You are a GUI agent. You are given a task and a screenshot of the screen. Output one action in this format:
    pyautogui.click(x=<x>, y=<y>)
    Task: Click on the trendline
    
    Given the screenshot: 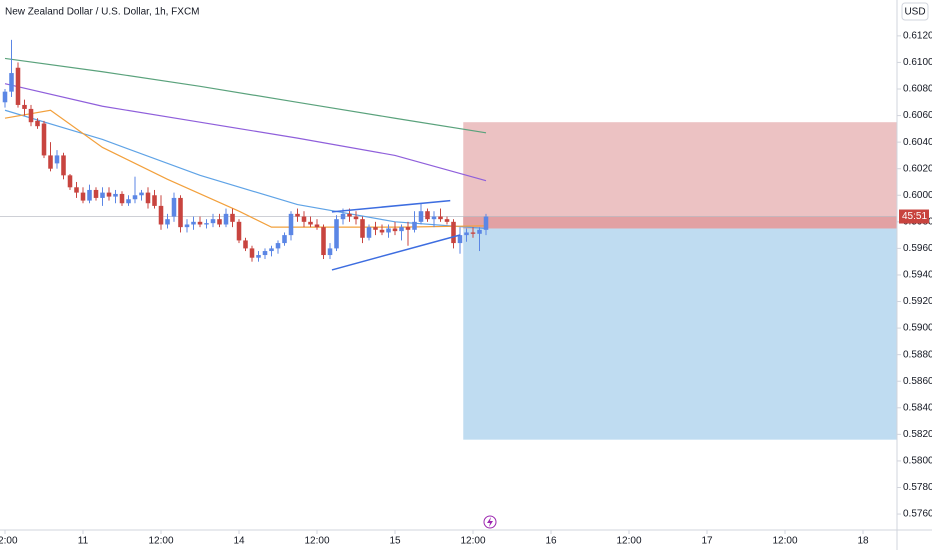 What is the action you would take?
    pyautogui.click(x=396, y=252)
    